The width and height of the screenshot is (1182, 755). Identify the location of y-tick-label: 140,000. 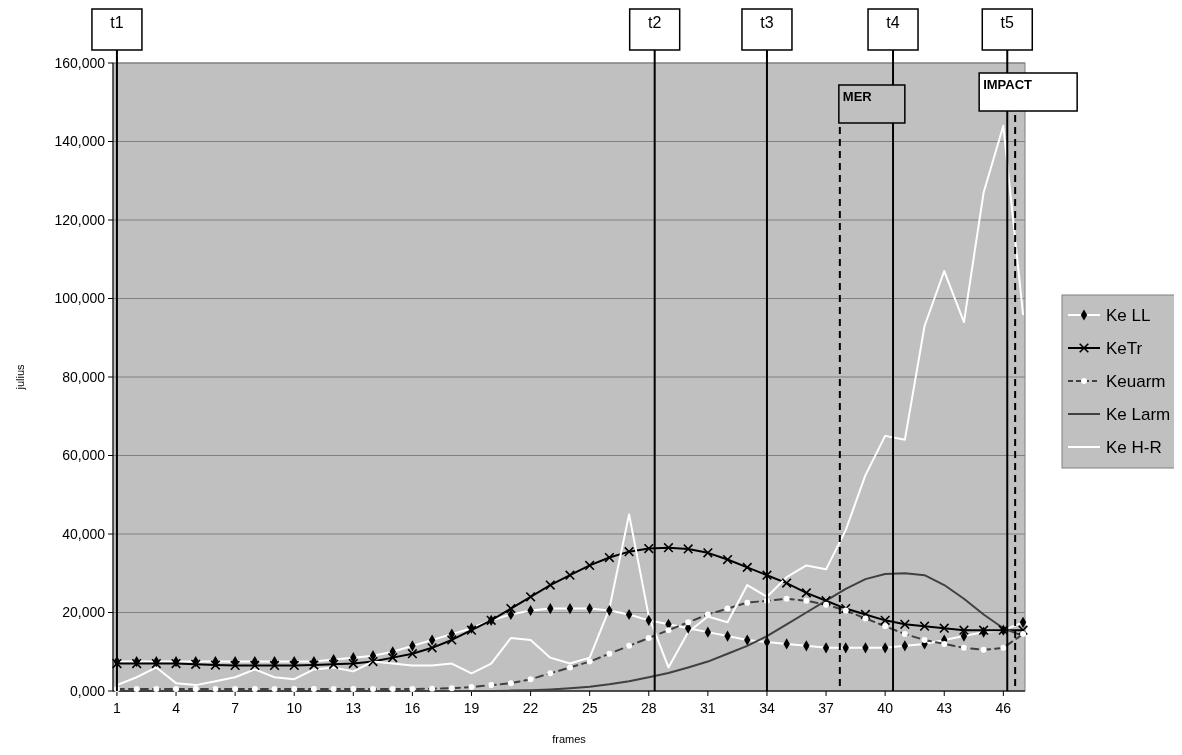
(80, 141).